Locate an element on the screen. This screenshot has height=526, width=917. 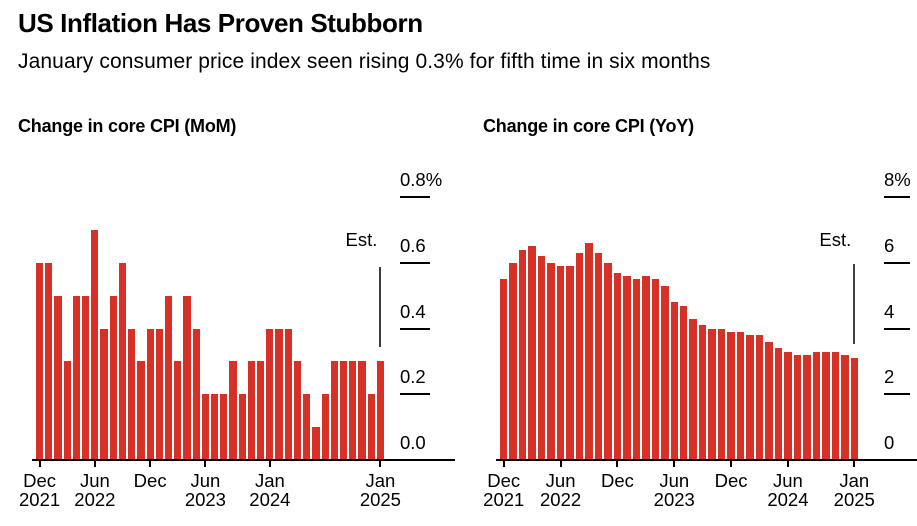
y-axis-label-yoy-8%: 8% is located at coordinates (897, 179).